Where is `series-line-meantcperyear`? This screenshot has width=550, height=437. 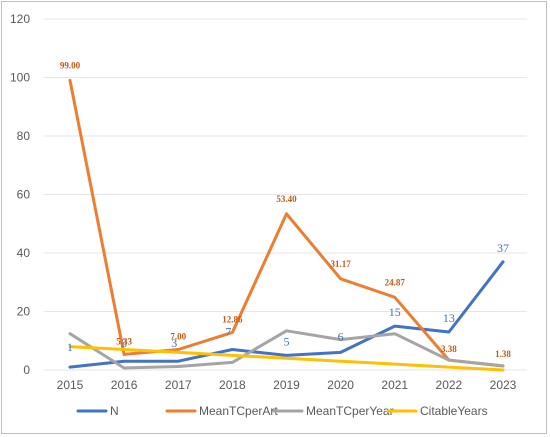
series-line-meantcperyear is located at coordinates (286, 349).